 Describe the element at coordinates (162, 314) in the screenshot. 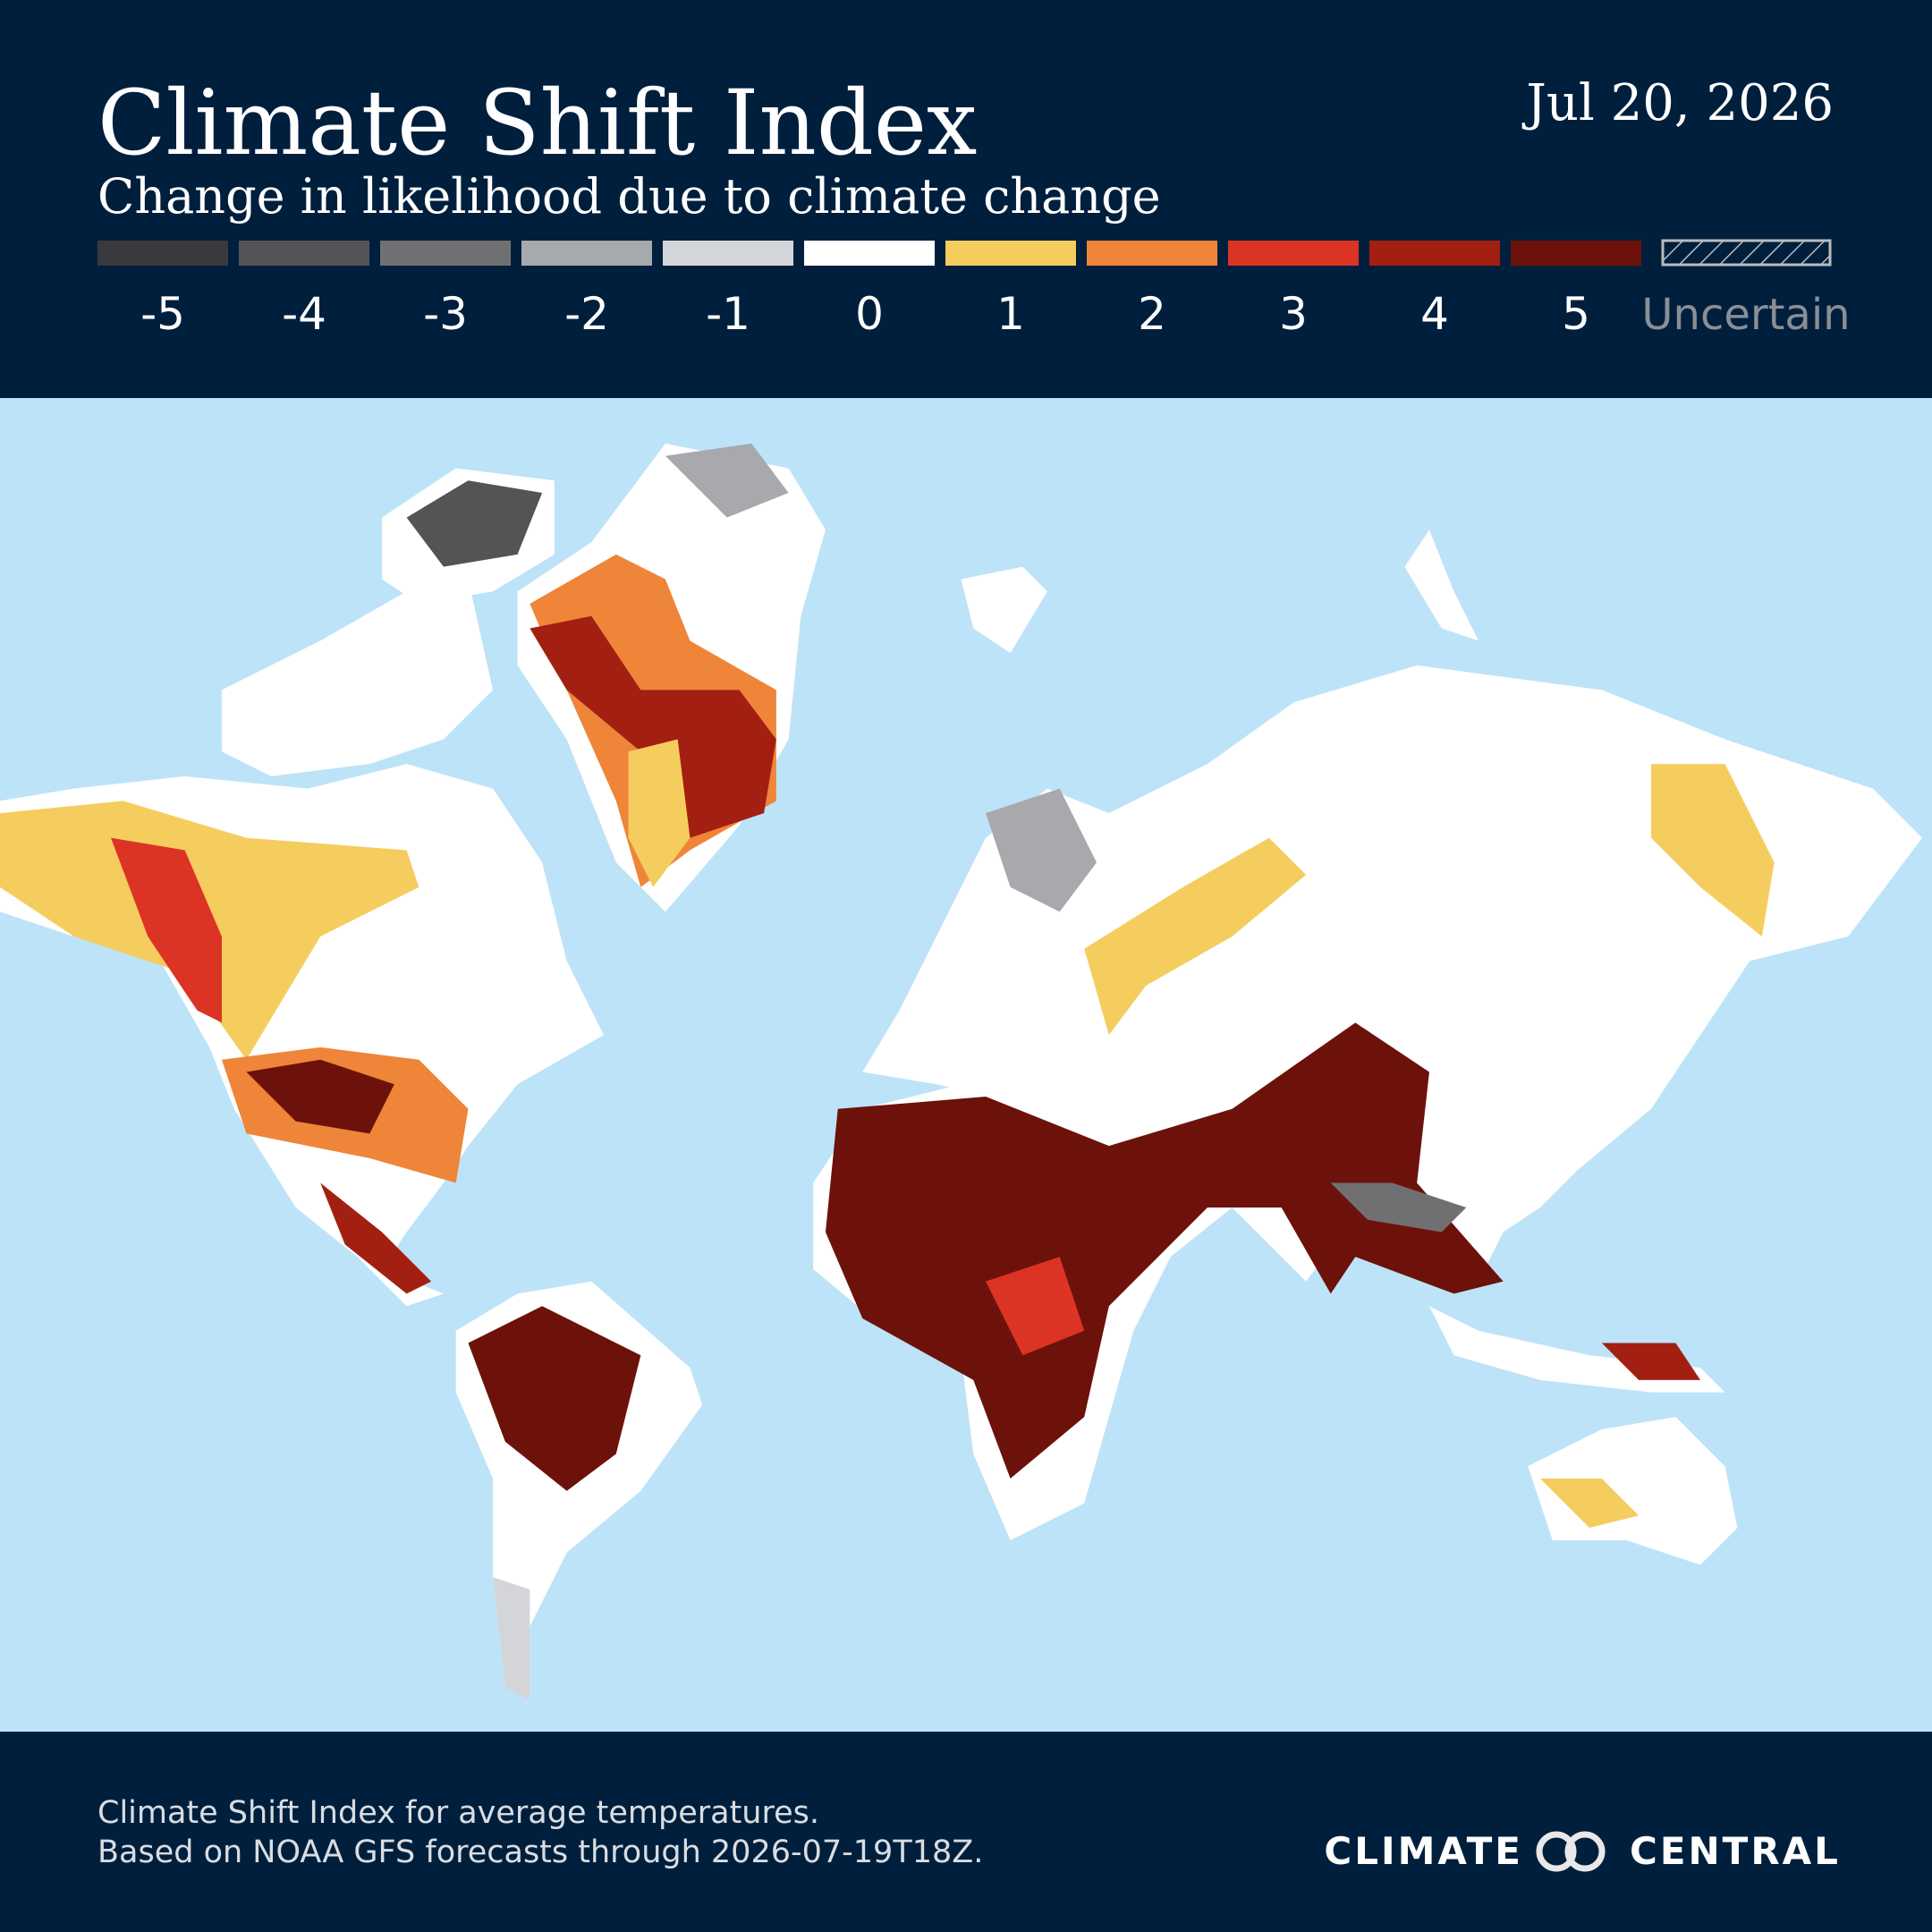

I see `legend-label: -5` at that location.